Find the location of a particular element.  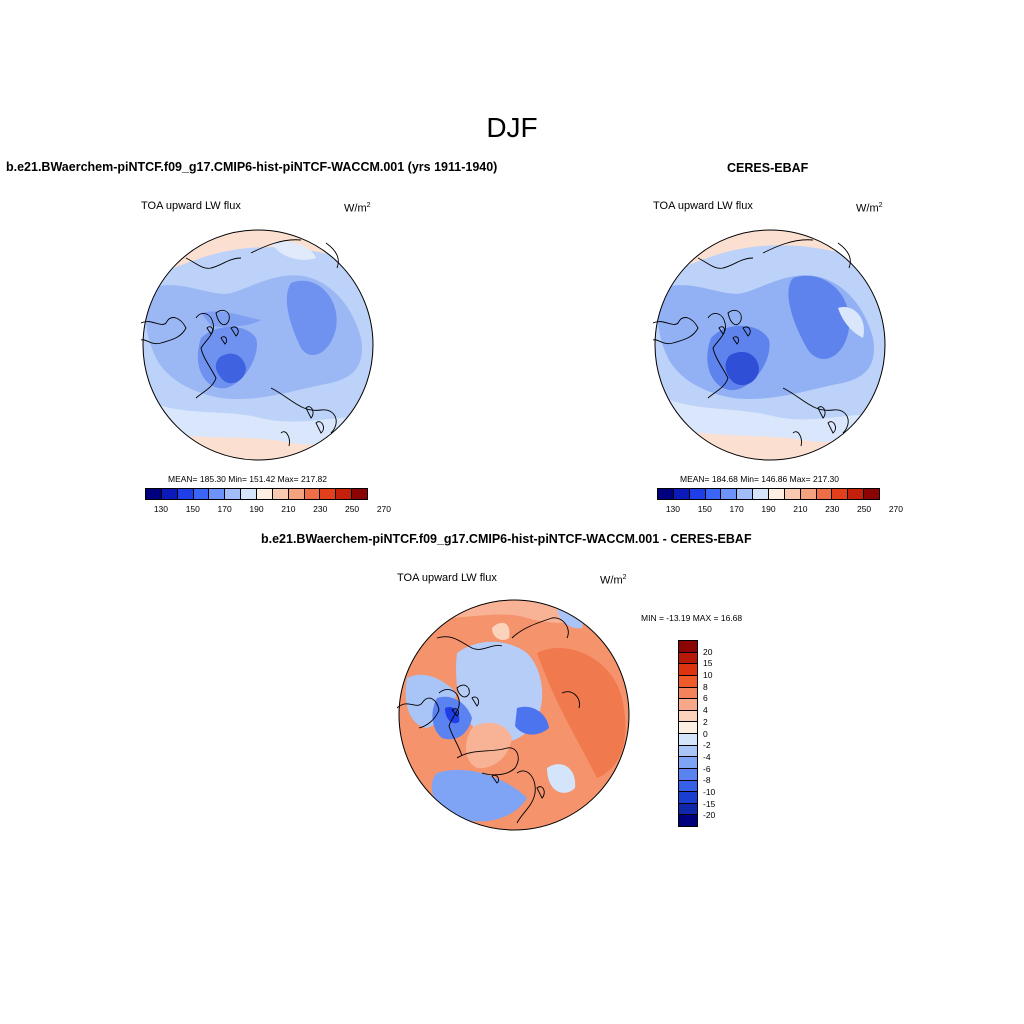

model-colorbar-tick-label: 270 is located at coordinates (384, 509).